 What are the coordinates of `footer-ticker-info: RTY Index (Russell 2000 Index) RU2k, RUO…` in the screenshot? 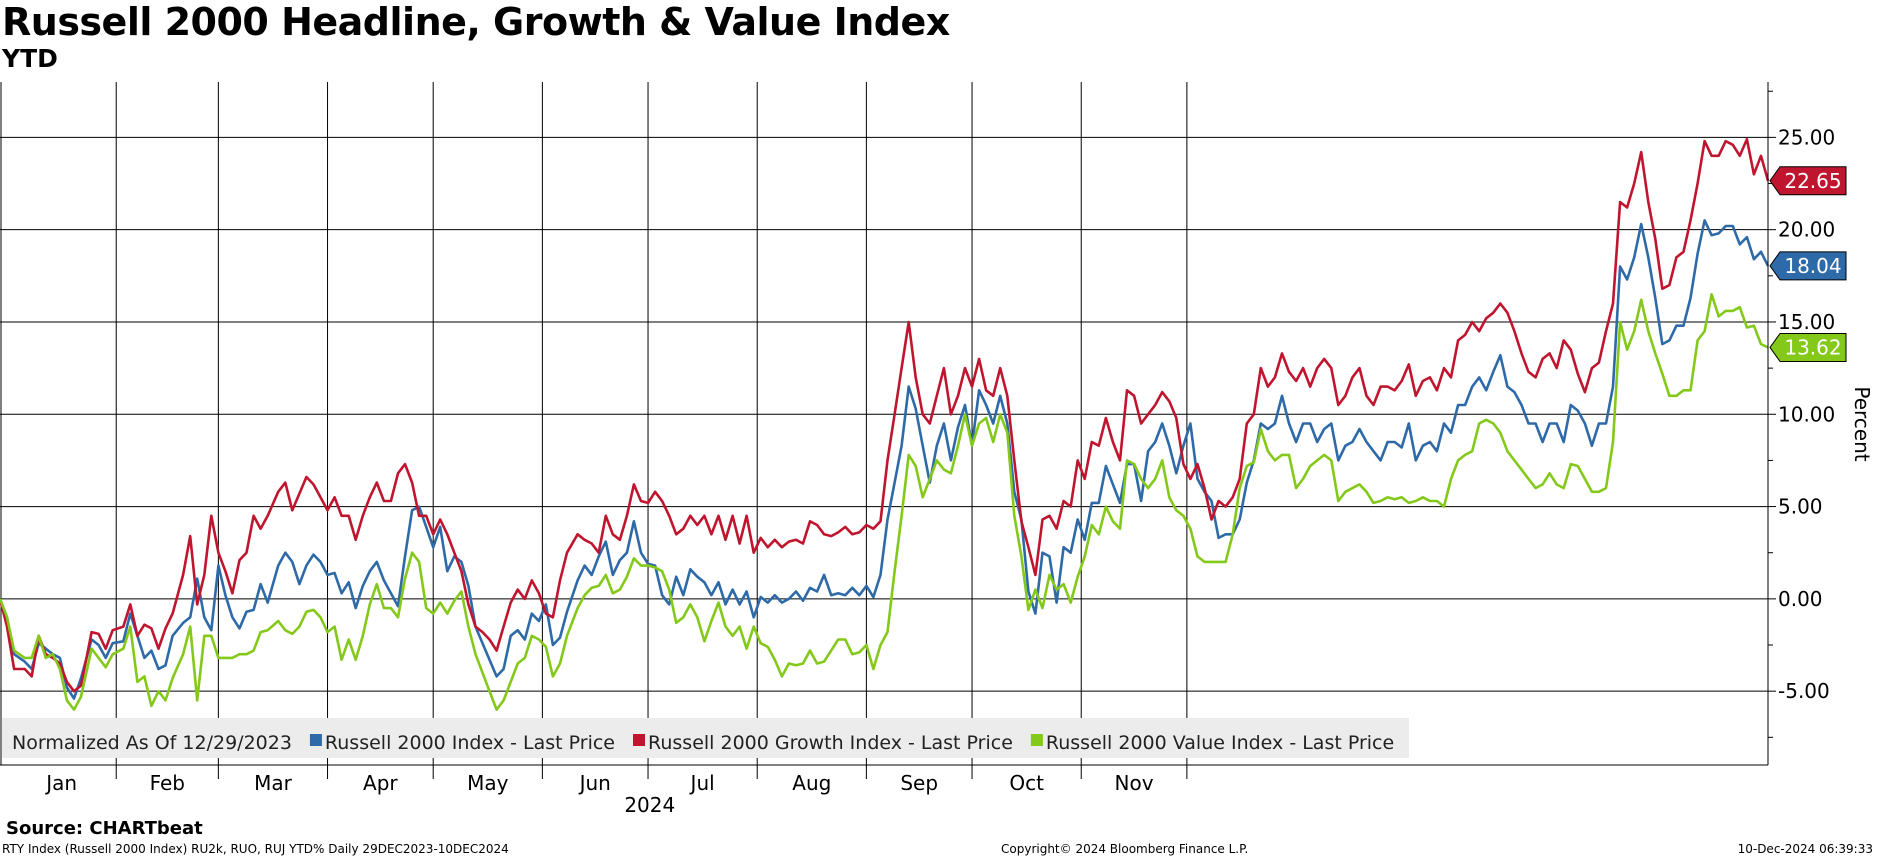 It's located at (255, 849).